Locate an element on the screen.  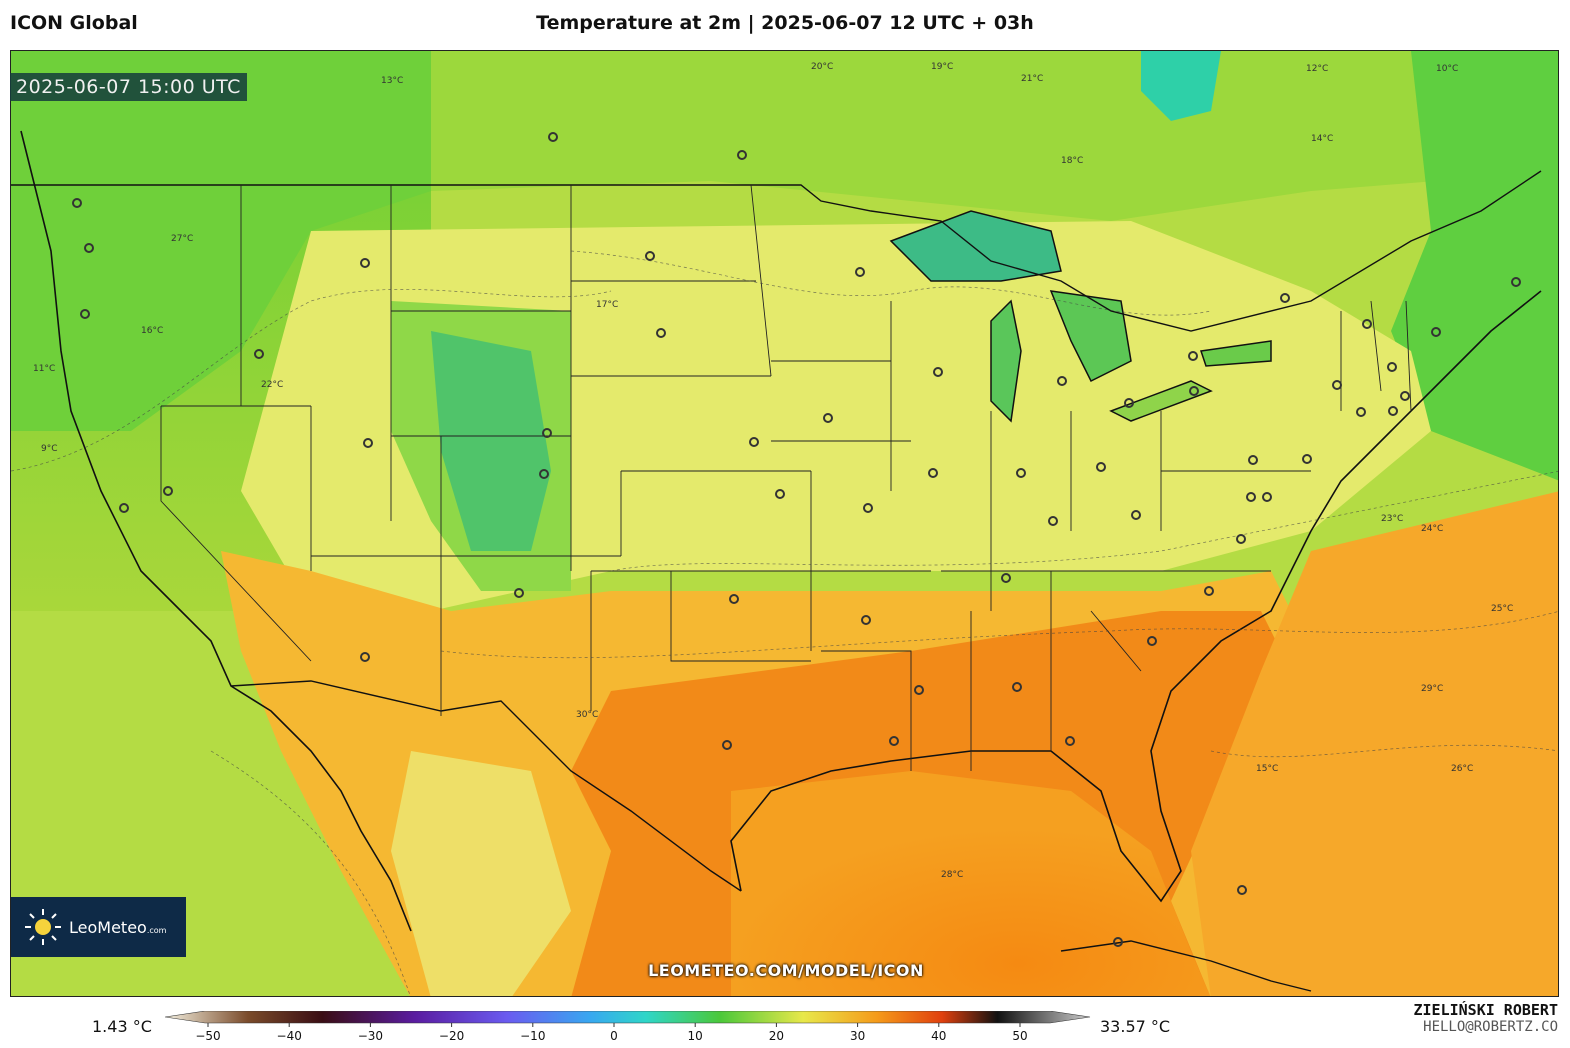
gulf-of-mexico is located at coordinates (971, 883).